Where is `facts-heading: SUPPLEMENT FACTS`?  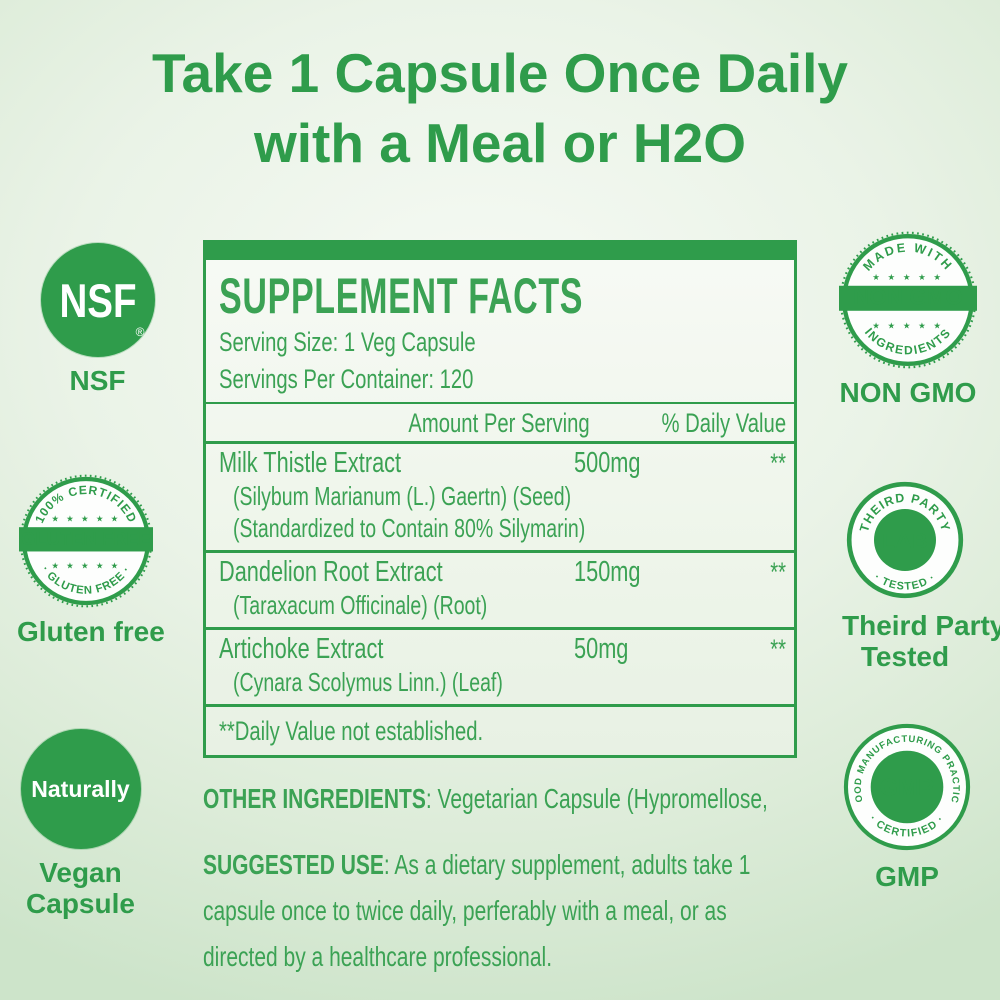 facts-heading: SUPPLEMENT FACTS is located at coordinates (500, 296).